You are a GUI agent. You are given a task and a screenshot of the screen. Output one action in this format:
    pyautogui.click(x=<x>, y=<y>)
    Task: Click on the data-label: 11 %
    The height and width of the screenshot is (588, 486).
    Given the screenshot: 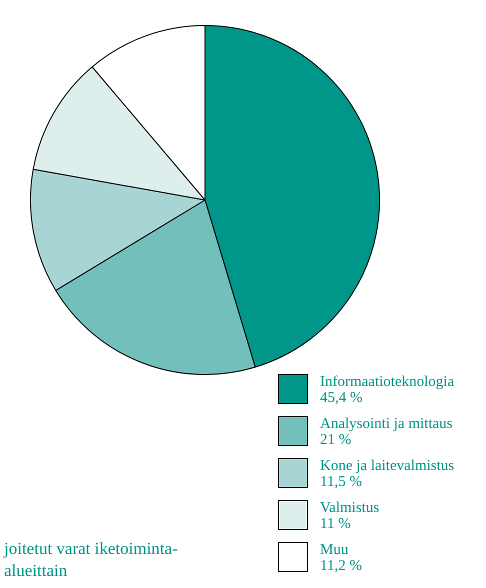 What is the action you would take?
    pyautogui.click(x=336, y=524)
    